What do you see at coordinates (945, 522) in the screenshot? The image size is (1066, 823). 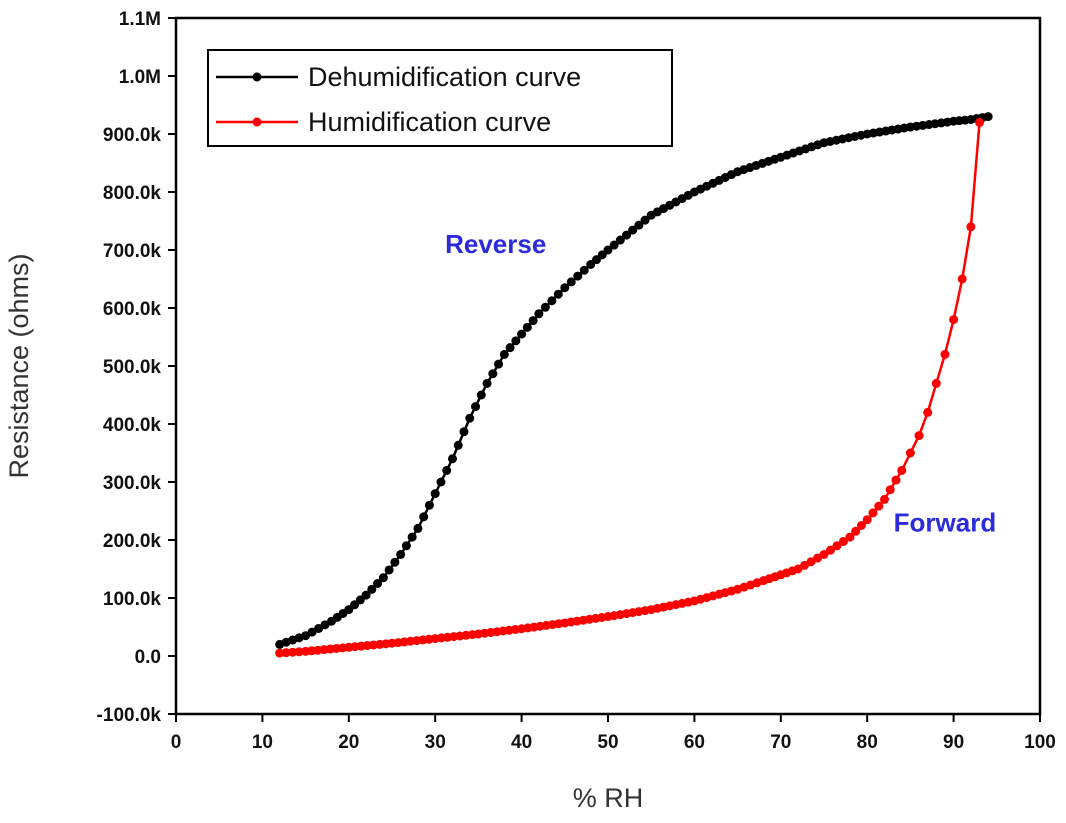 I see `annotation-forward: Forward` at bounding box center [945, 522].